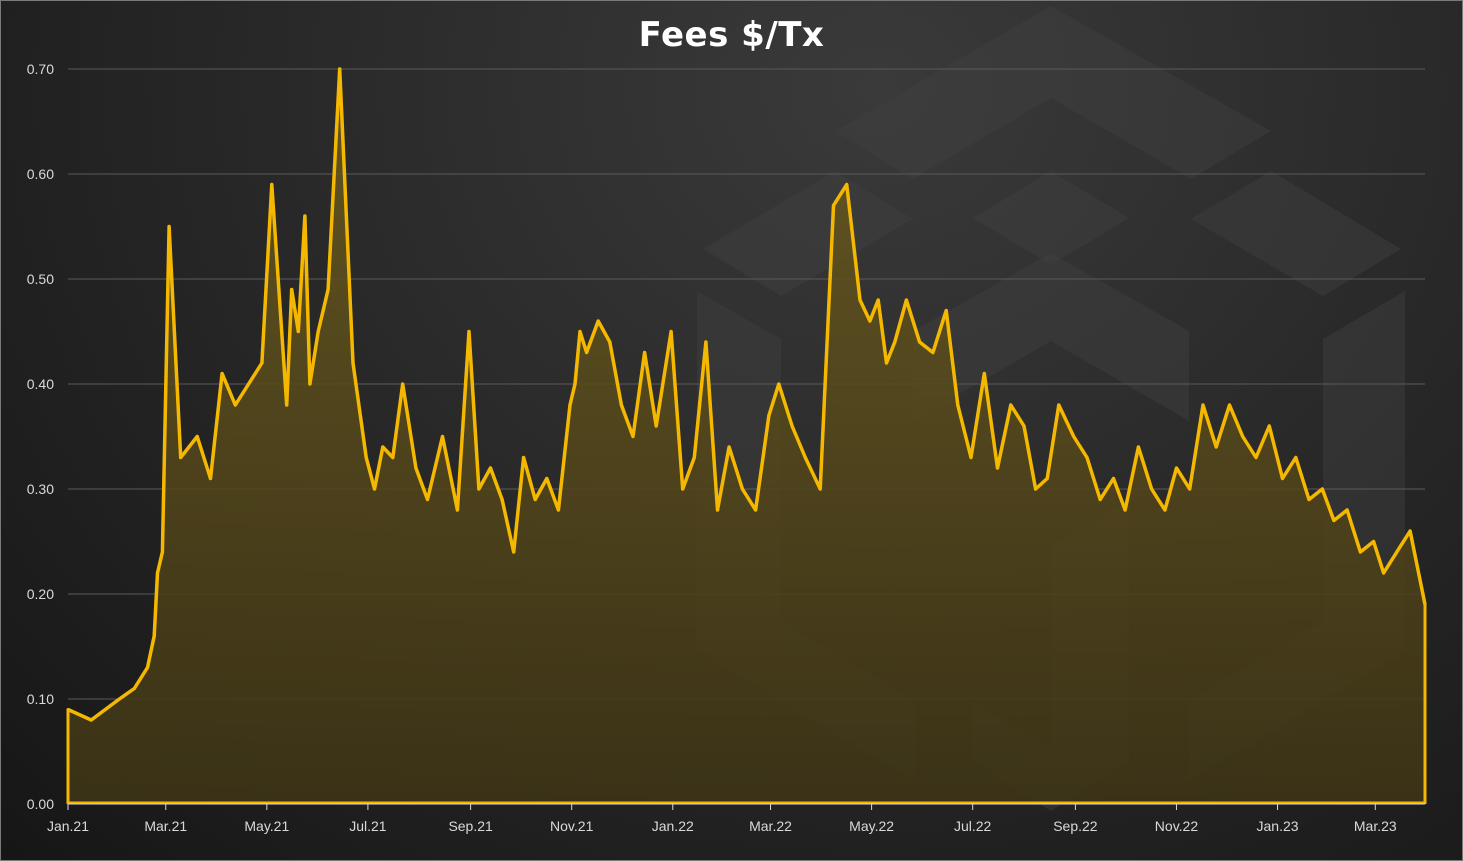 Image resolution: width=1463 pixels, height=861 pixels. I want to click on x-tick-label: Mar.21, so click(165, 826).